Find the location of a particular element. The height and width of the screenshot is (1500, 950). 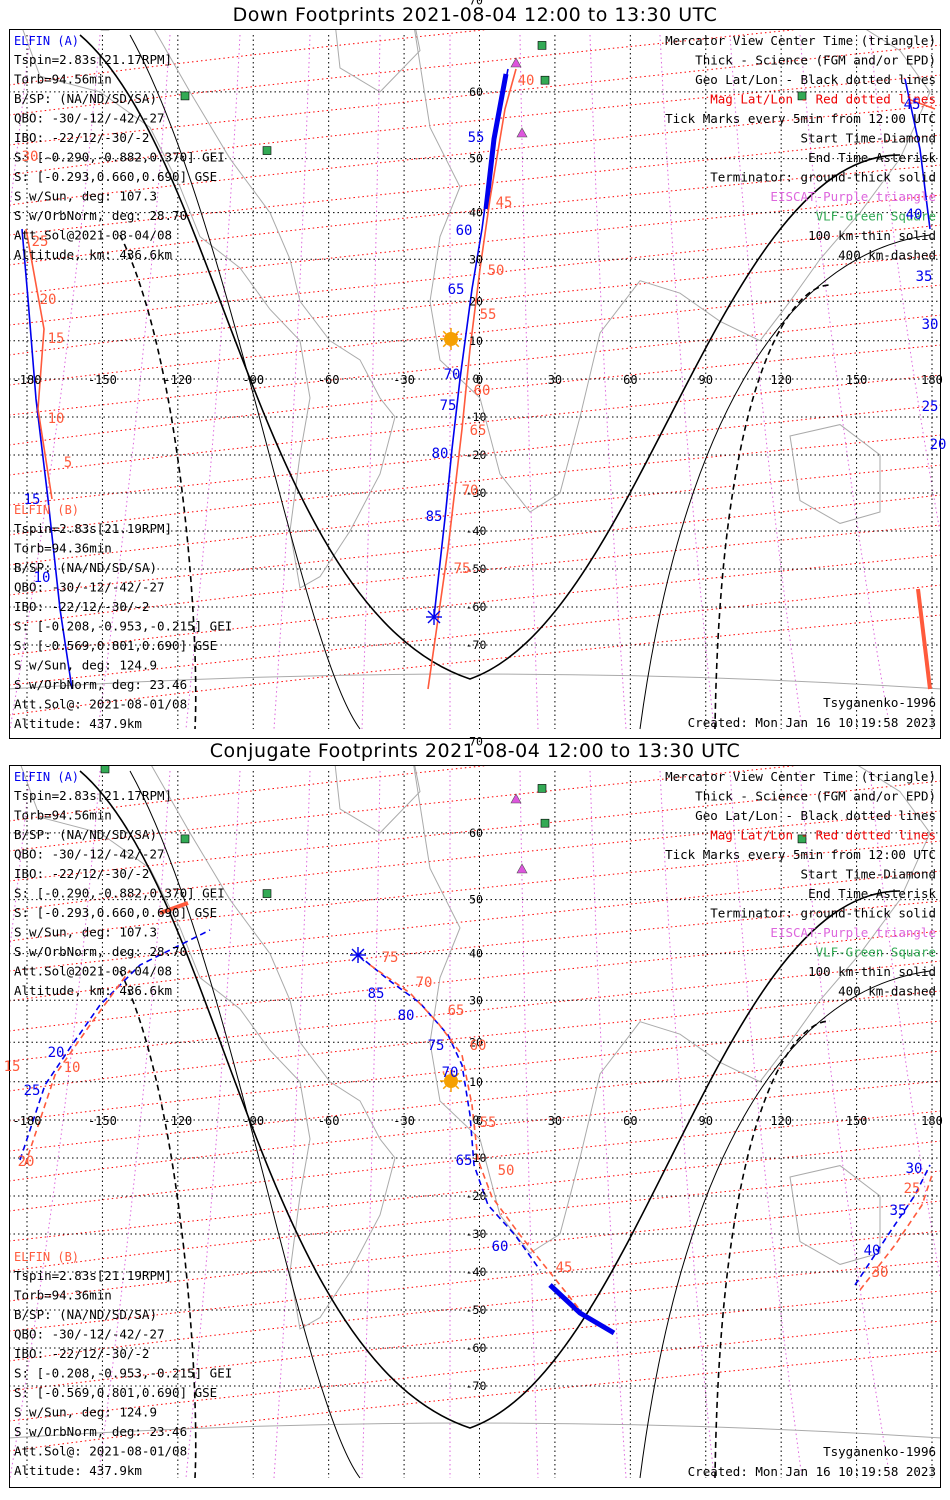

latitude-tick-label: 20 is located at coordinates (476, 1042).